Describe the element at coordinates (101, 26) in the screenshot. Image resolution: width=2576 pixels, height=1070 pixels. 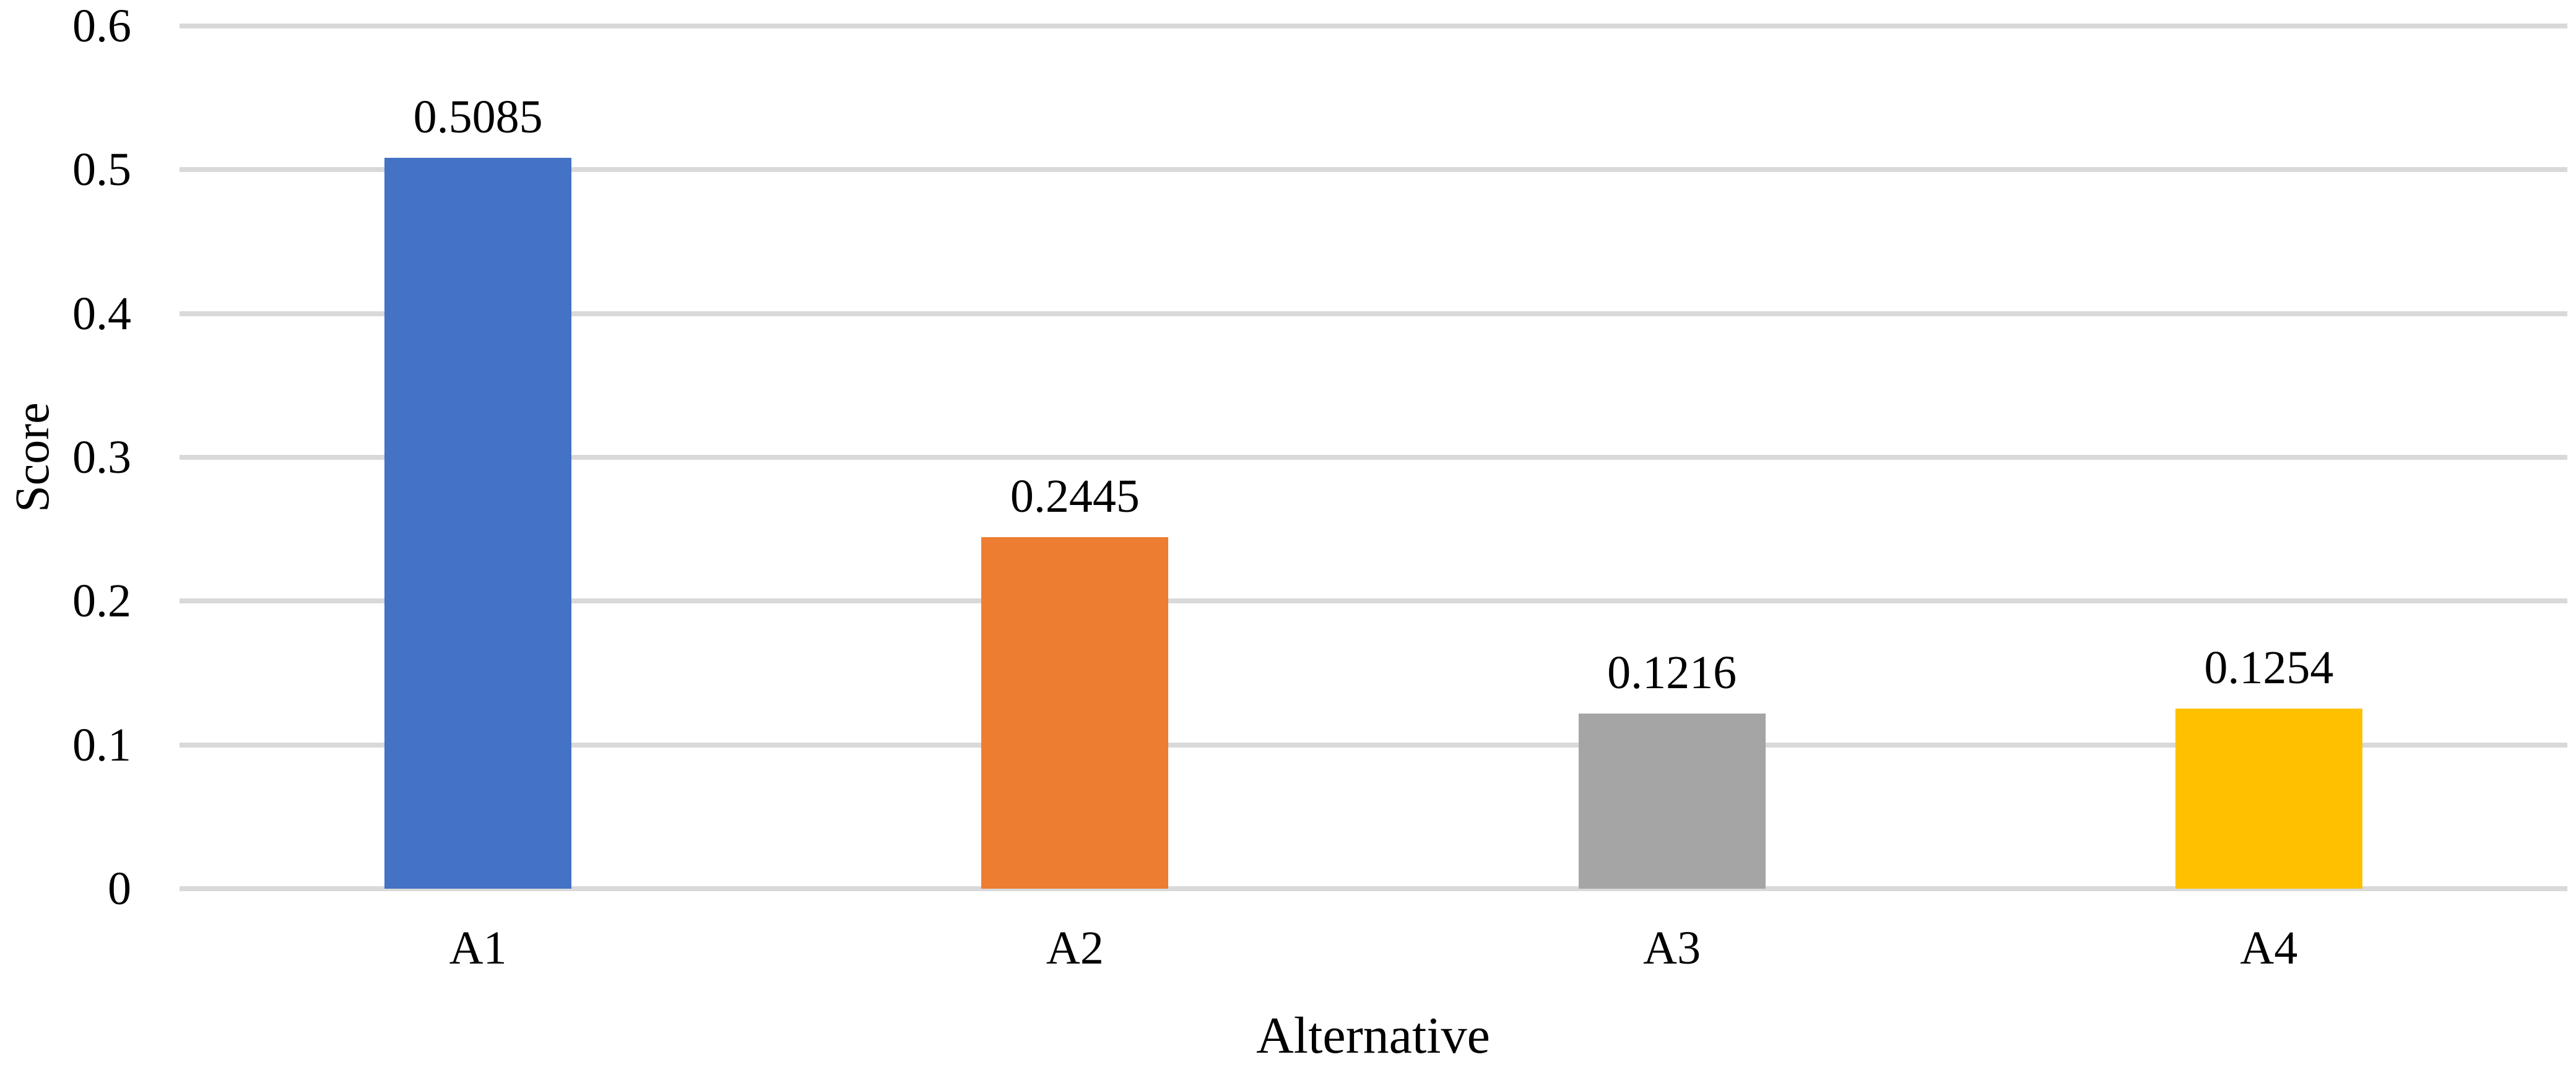
I see `y-axis-tick-label: 0.6` at that location.